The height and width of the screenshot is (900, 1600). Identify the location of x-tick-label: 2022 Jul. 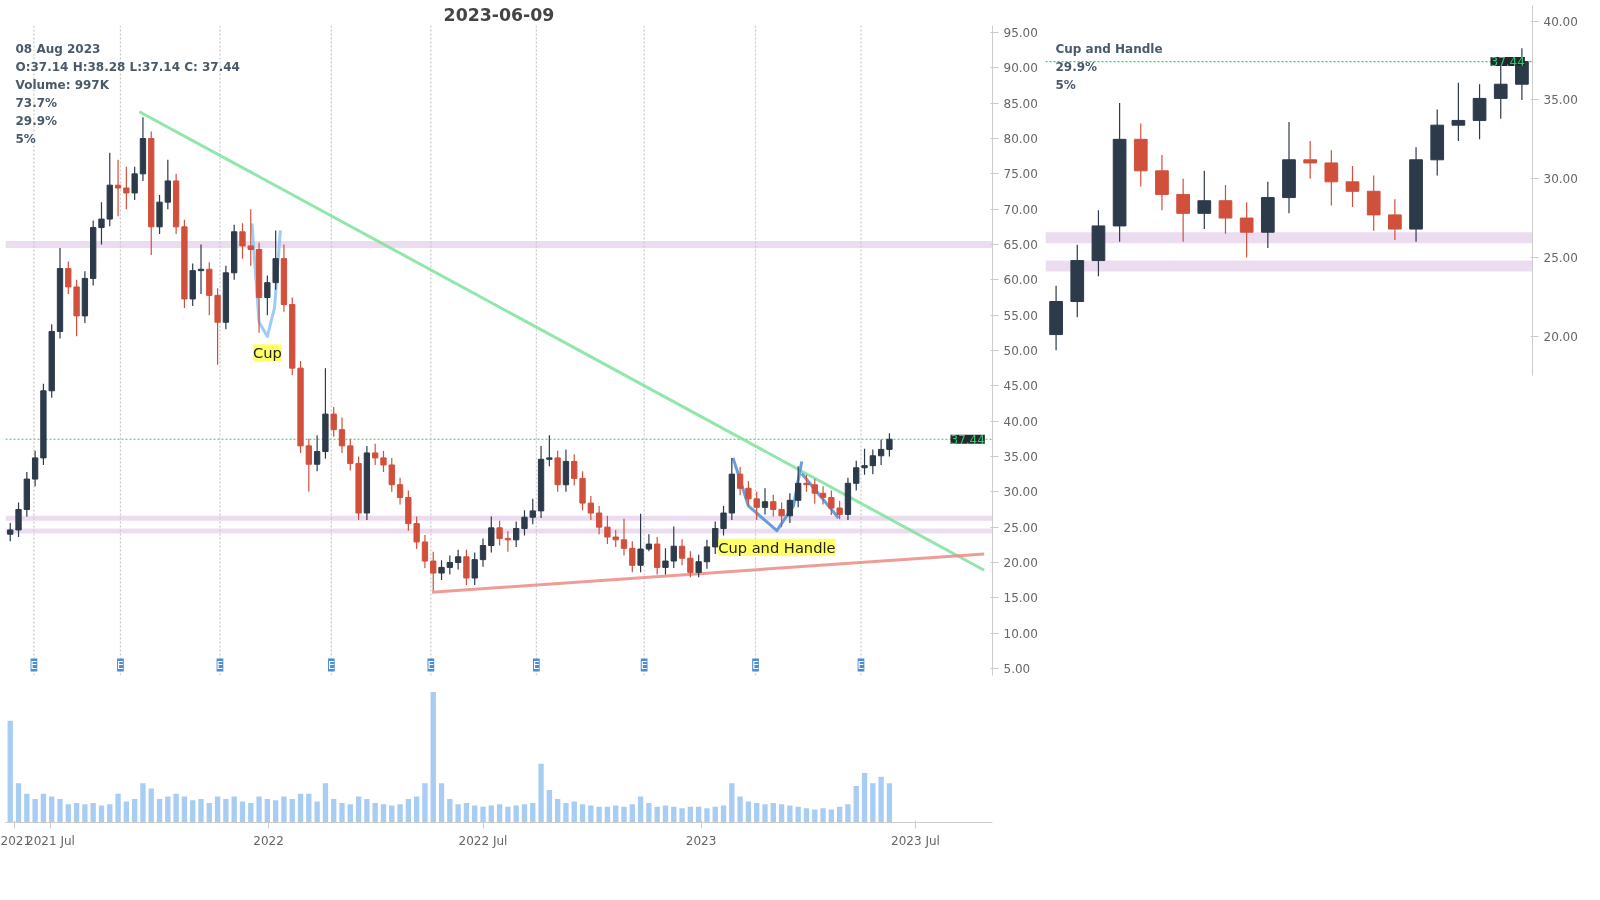
(483, 840).